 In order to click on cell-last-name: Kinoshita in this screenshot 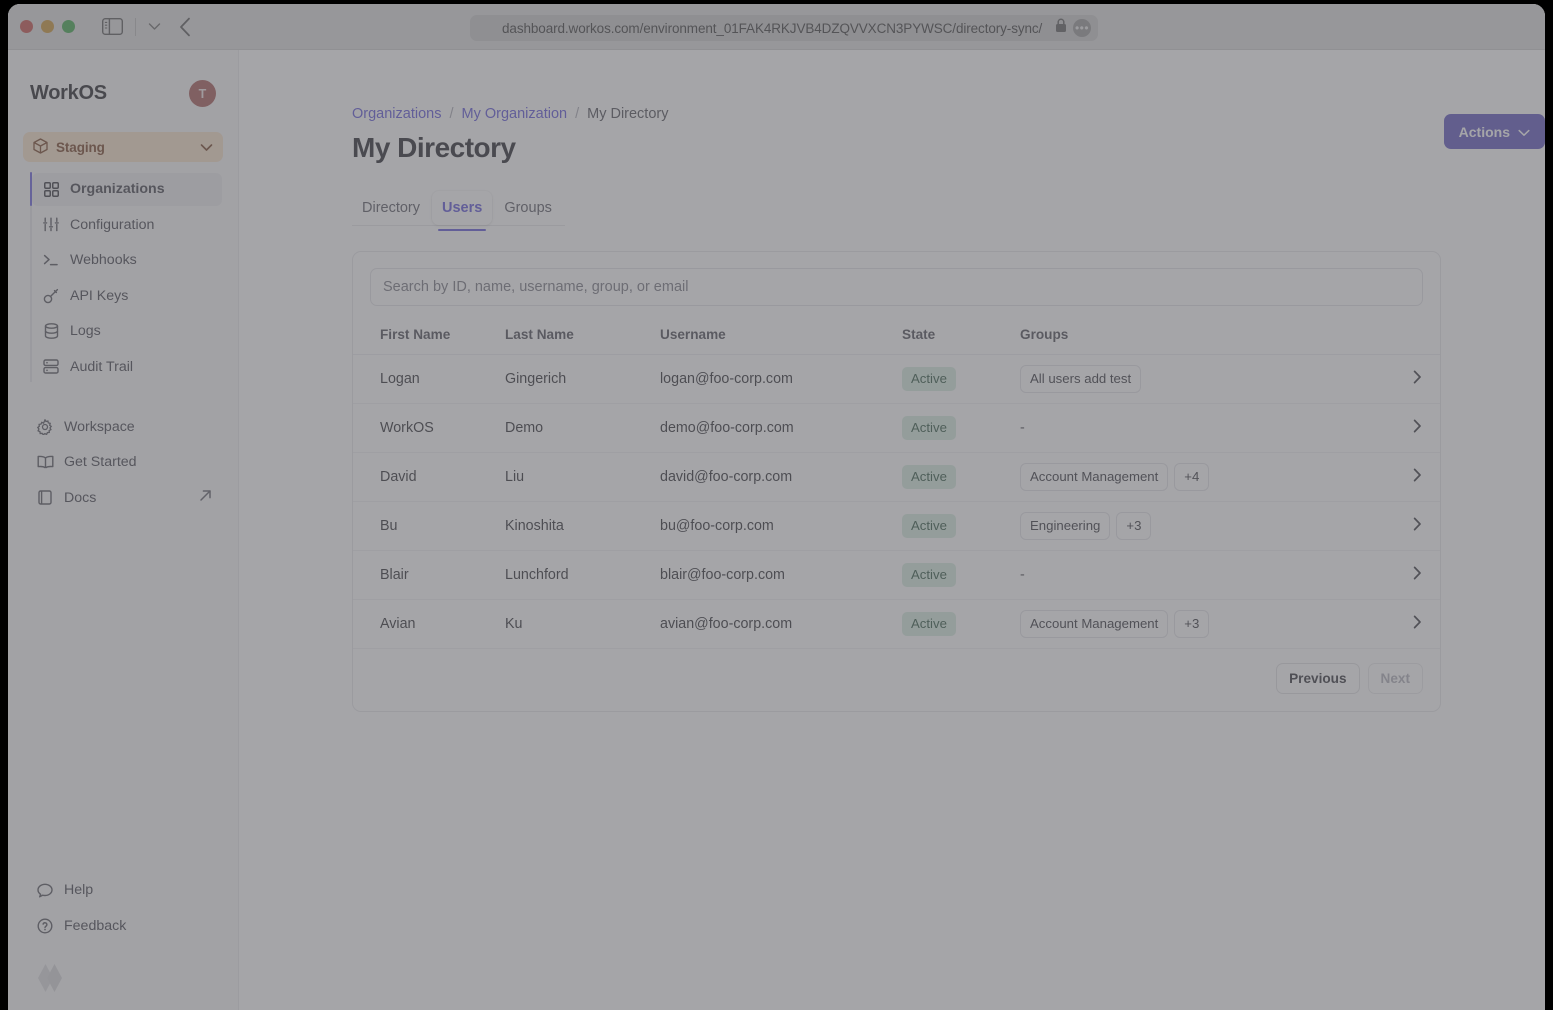, I will do `click(582, 526)`.